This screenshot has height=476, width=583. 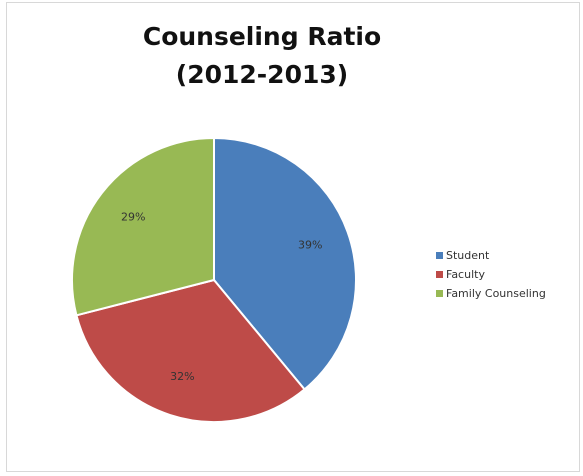 I want to click on legend-label-student: Student, so click(x=468, y=255).